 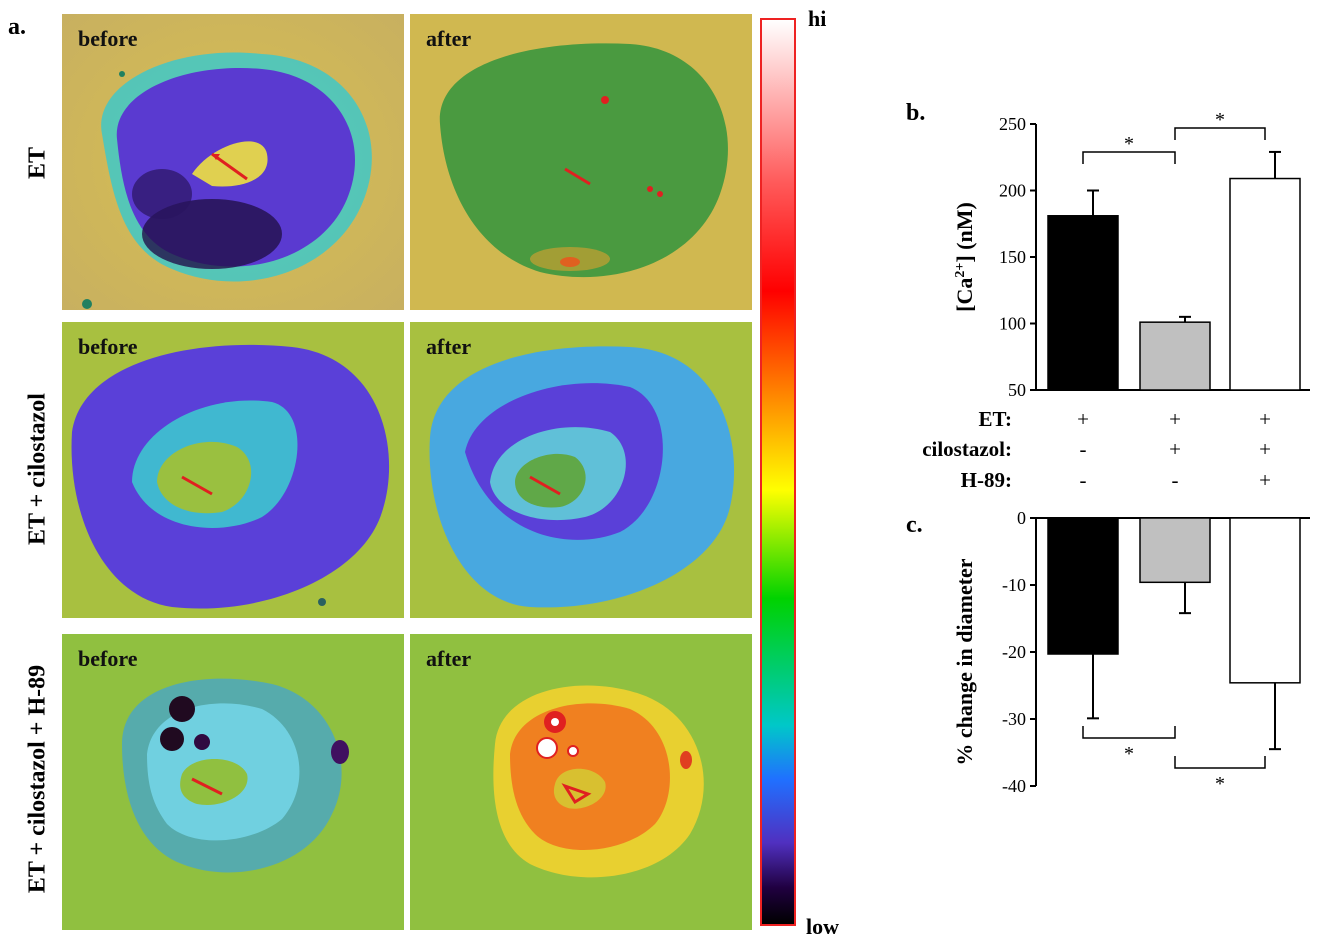 I want to click on chart-c-ytick-label: -10, so click(x=1014, y=585).